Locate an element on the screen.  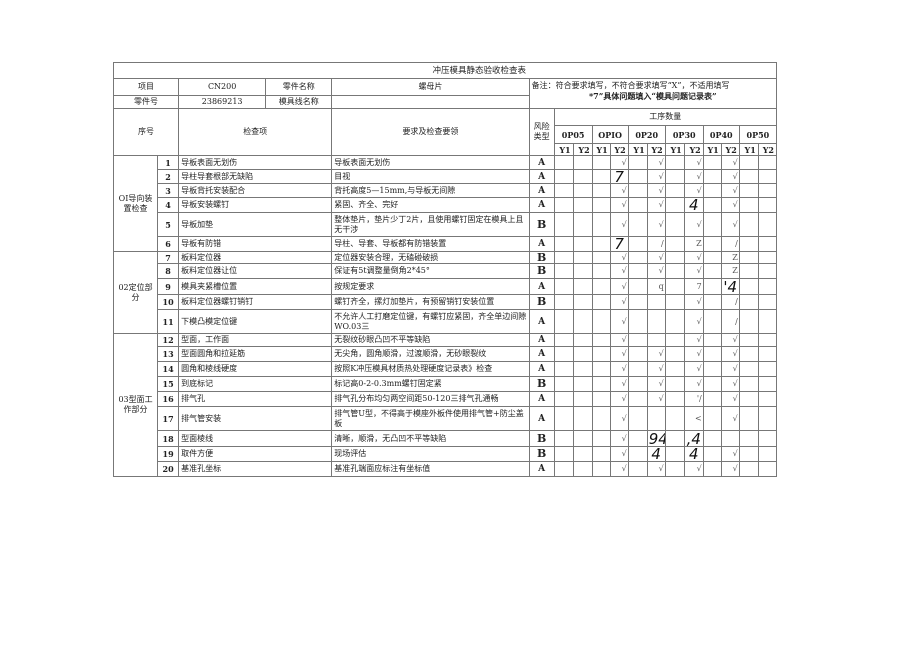
check-cell: < is located at coordinates (693, 418).